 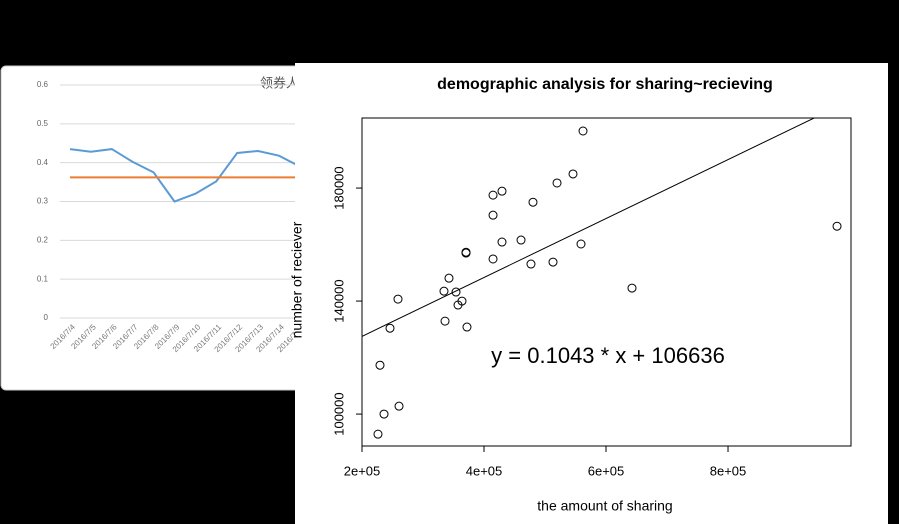 What do you see at coordinates (604, 506) in the screenshot?
I see `x-axis-label: the amount of sharing` at bounding box center [604, 506].